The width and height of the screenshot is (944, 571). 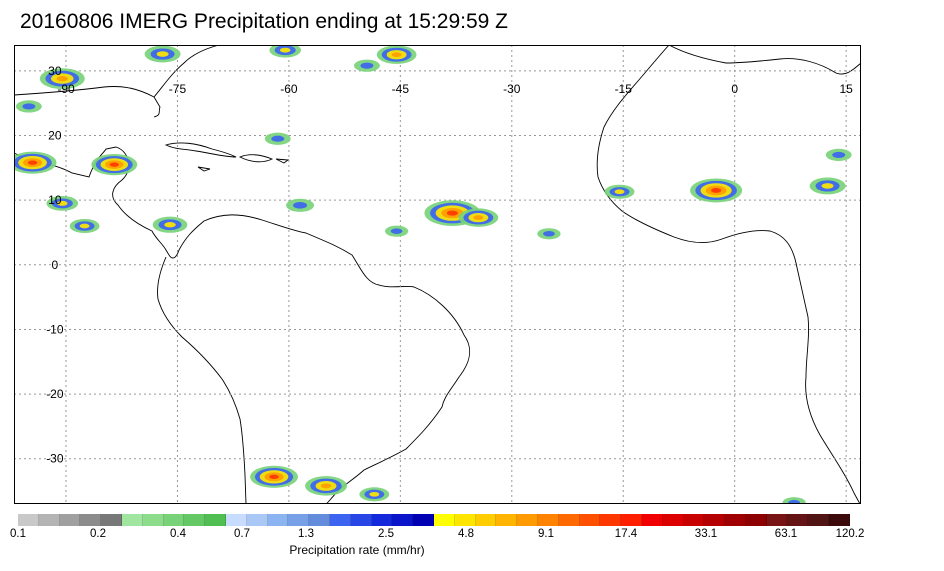 What do you see at coordinates (306, 534) in the screenshot?
I see `colorbar-tick-label: 1.3` at bounding box center [306, 534].